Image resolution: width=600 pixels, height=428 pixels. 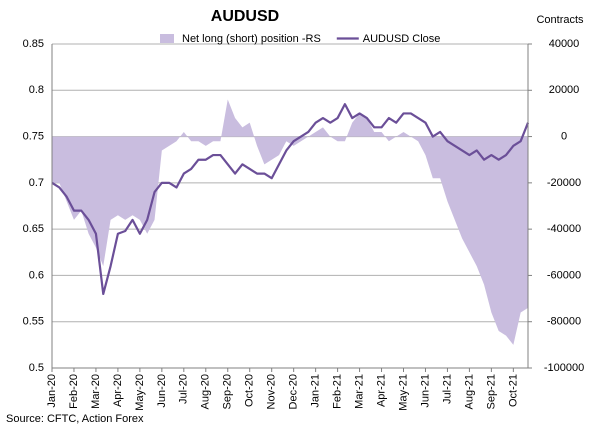 What do you see at coordinates (33, 44) in the screenshot?
I see `y-tick-label: 0.85` at bounding box center [33, 44].